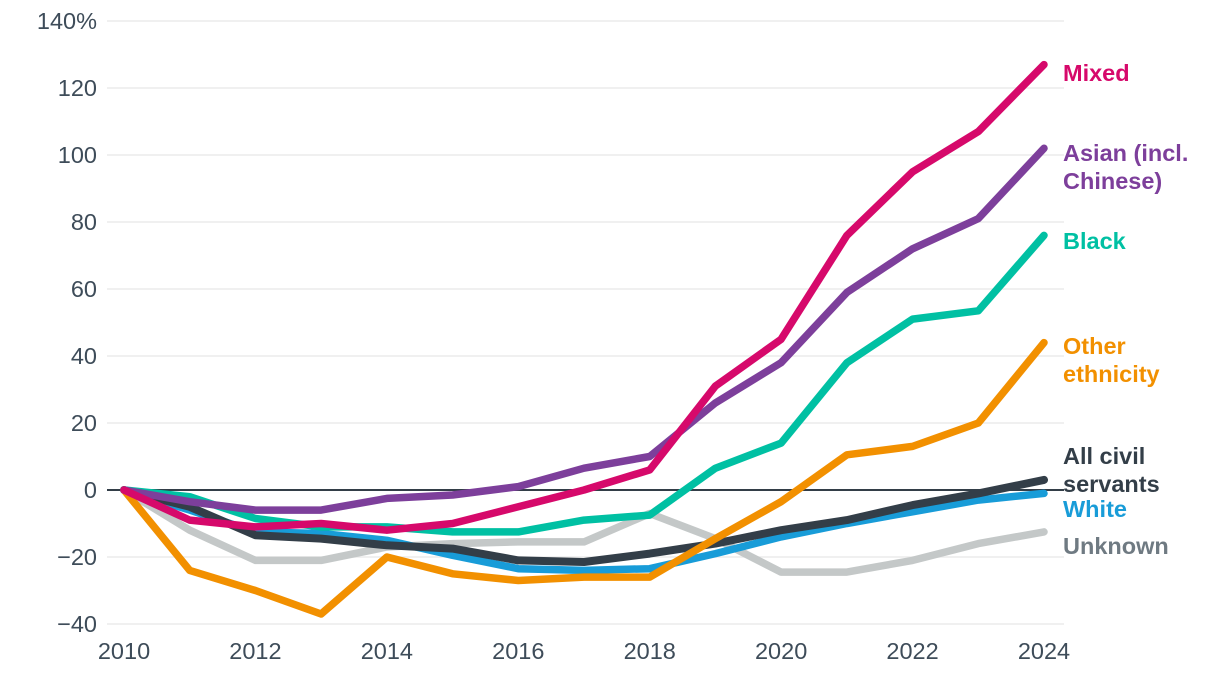 Image resolution: width=1220 pixels, height=676 pixels. What do you see at coordinates (77, 557) in the screenshot?
I see `y-axis-tick-label: −20` at bounding box center [77, 557].